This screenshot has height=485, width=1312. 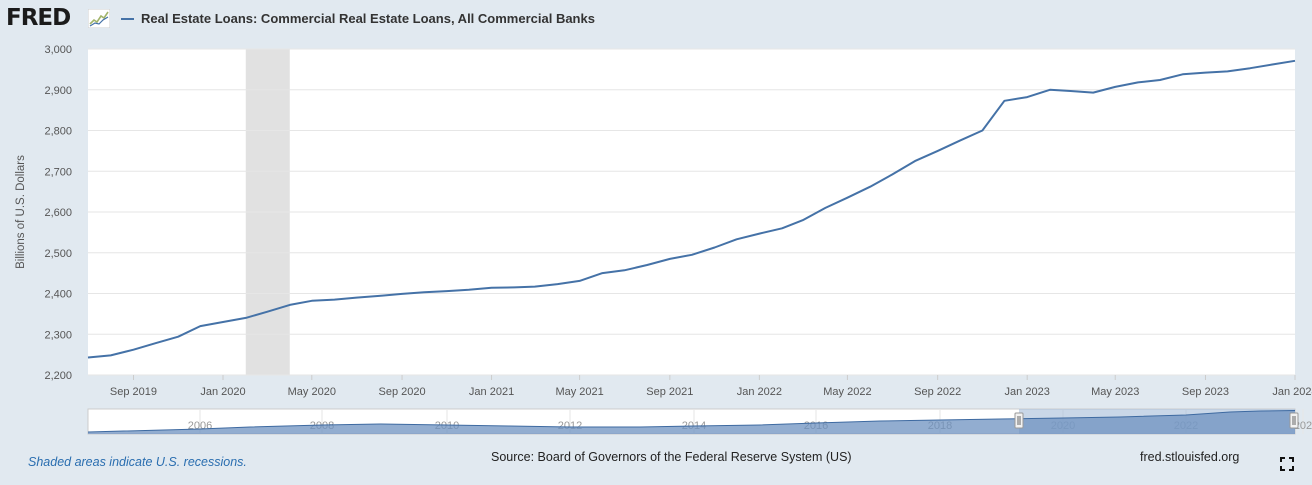 What do you see at coordinates (669, 392) in the screenshot?
I see `x-tick-label: Sep 2021` at bounding box center [669, 392].